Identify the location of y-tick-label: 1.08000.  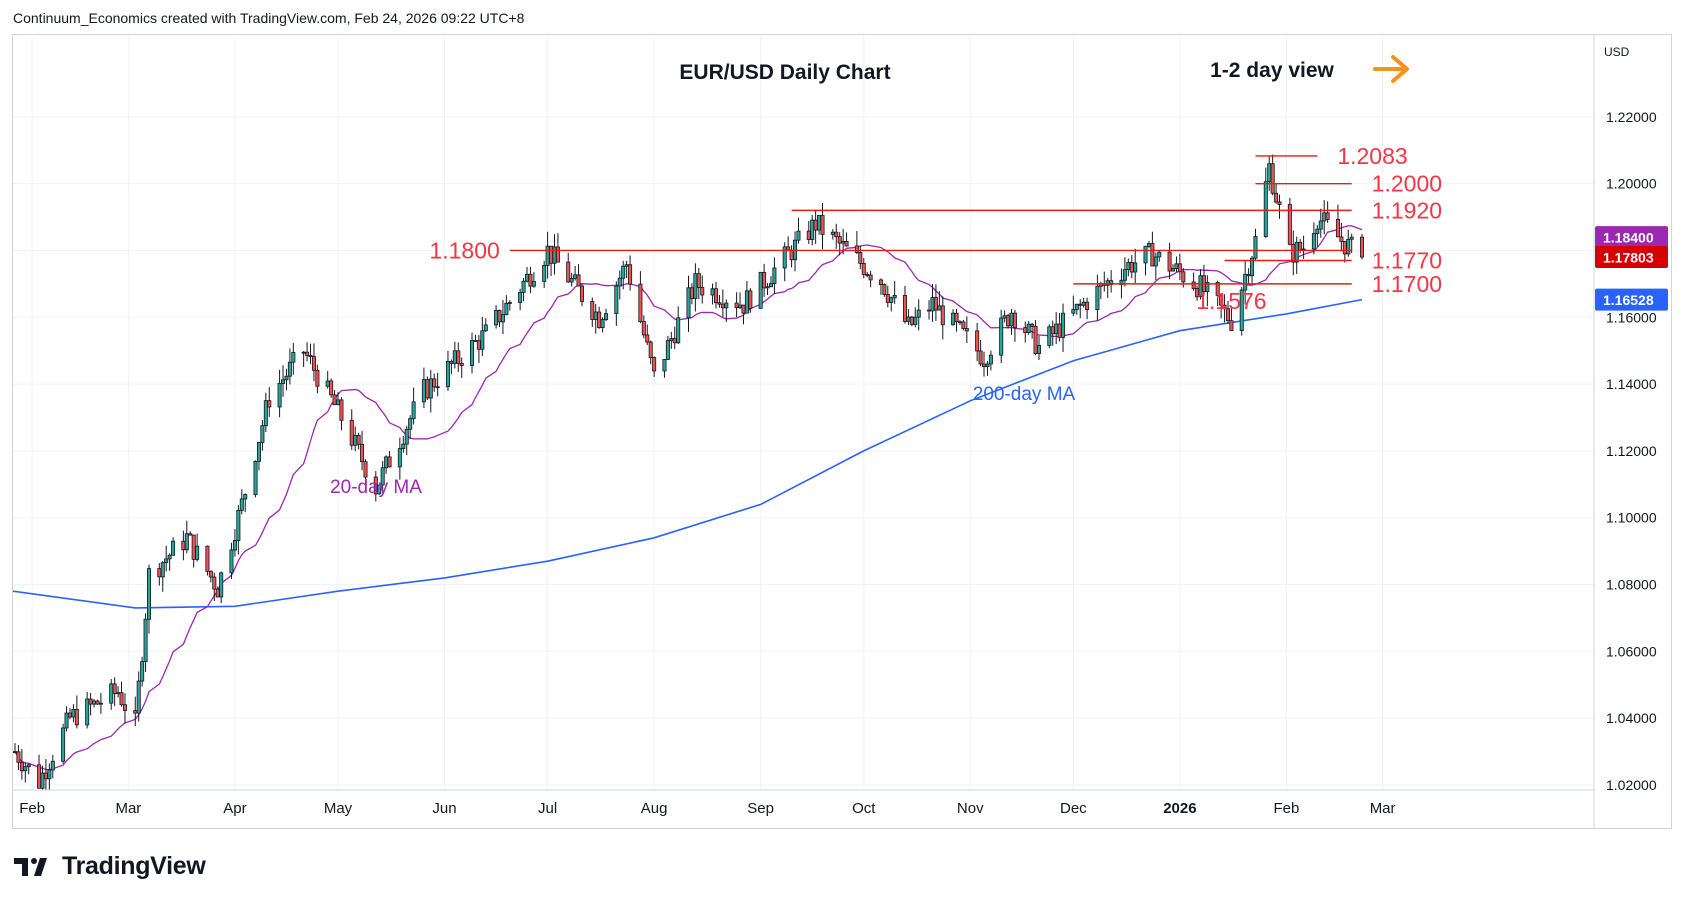
(1631, 585).